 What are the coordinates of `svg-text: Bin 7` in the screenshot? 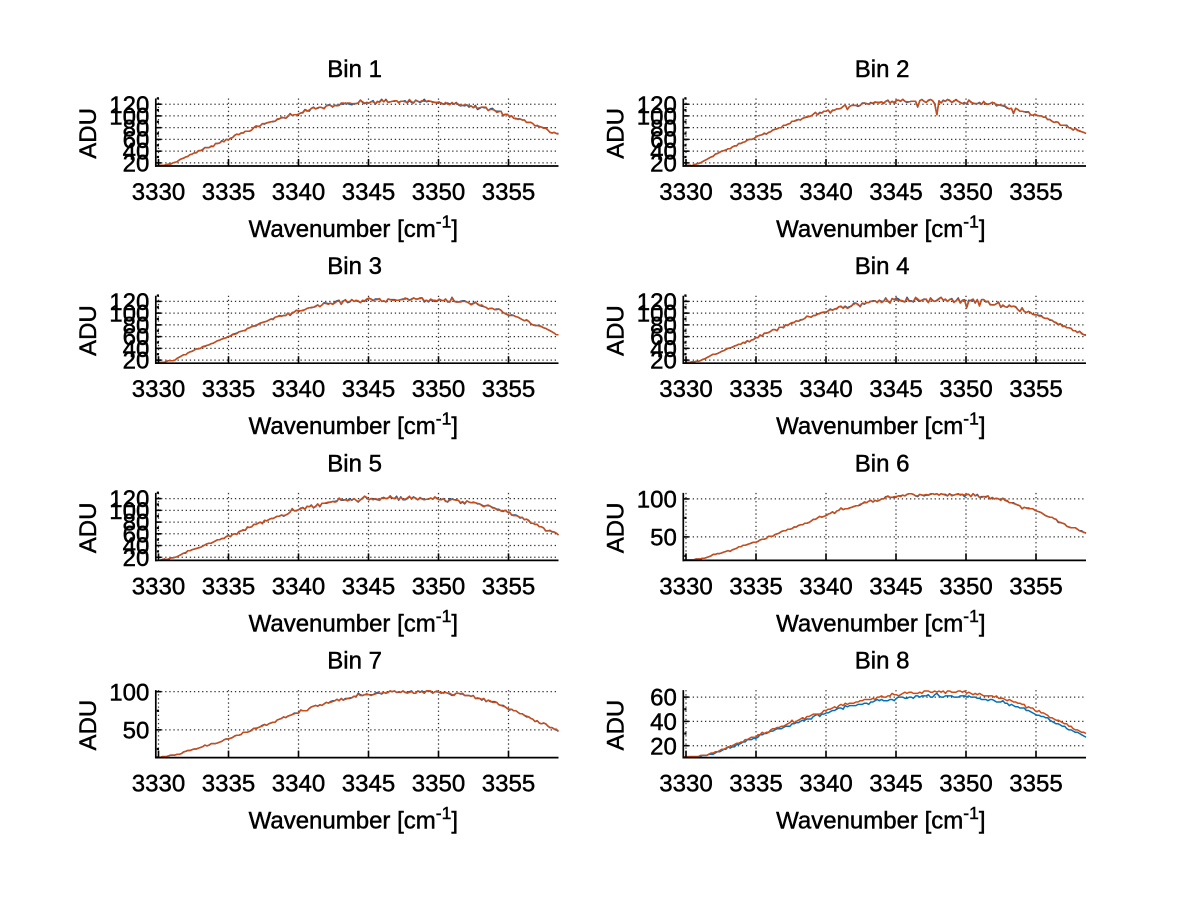 It's located at (354, 661).